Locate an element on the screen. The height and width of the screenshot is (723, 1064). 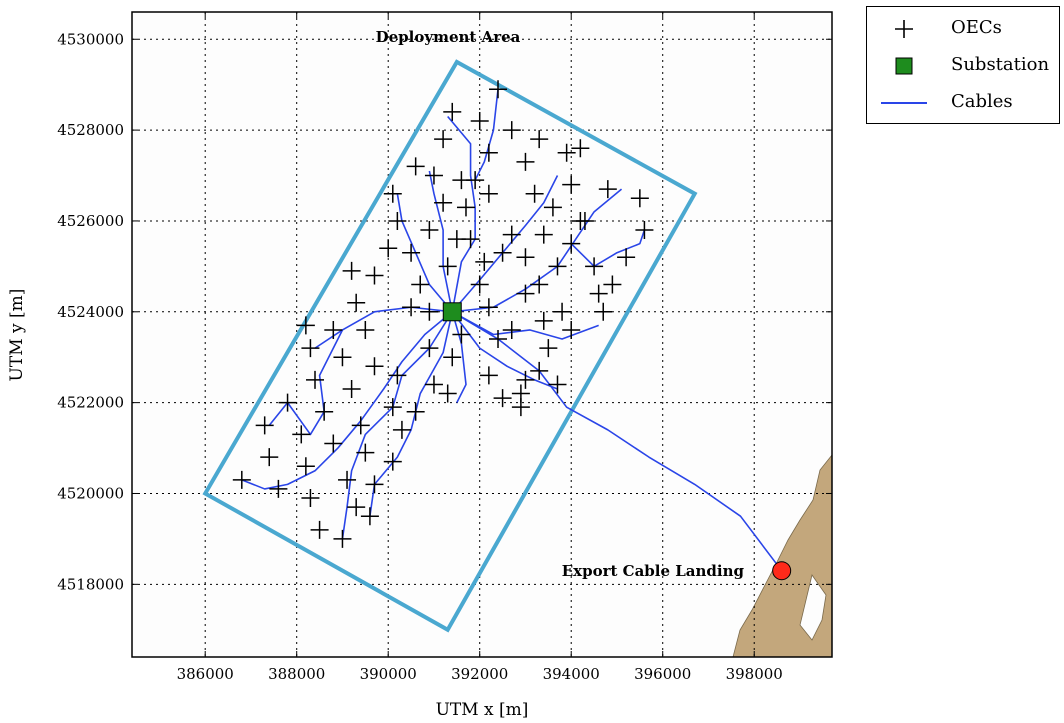
y-tick-label: 4530000 is located at coordinates (90, 39).